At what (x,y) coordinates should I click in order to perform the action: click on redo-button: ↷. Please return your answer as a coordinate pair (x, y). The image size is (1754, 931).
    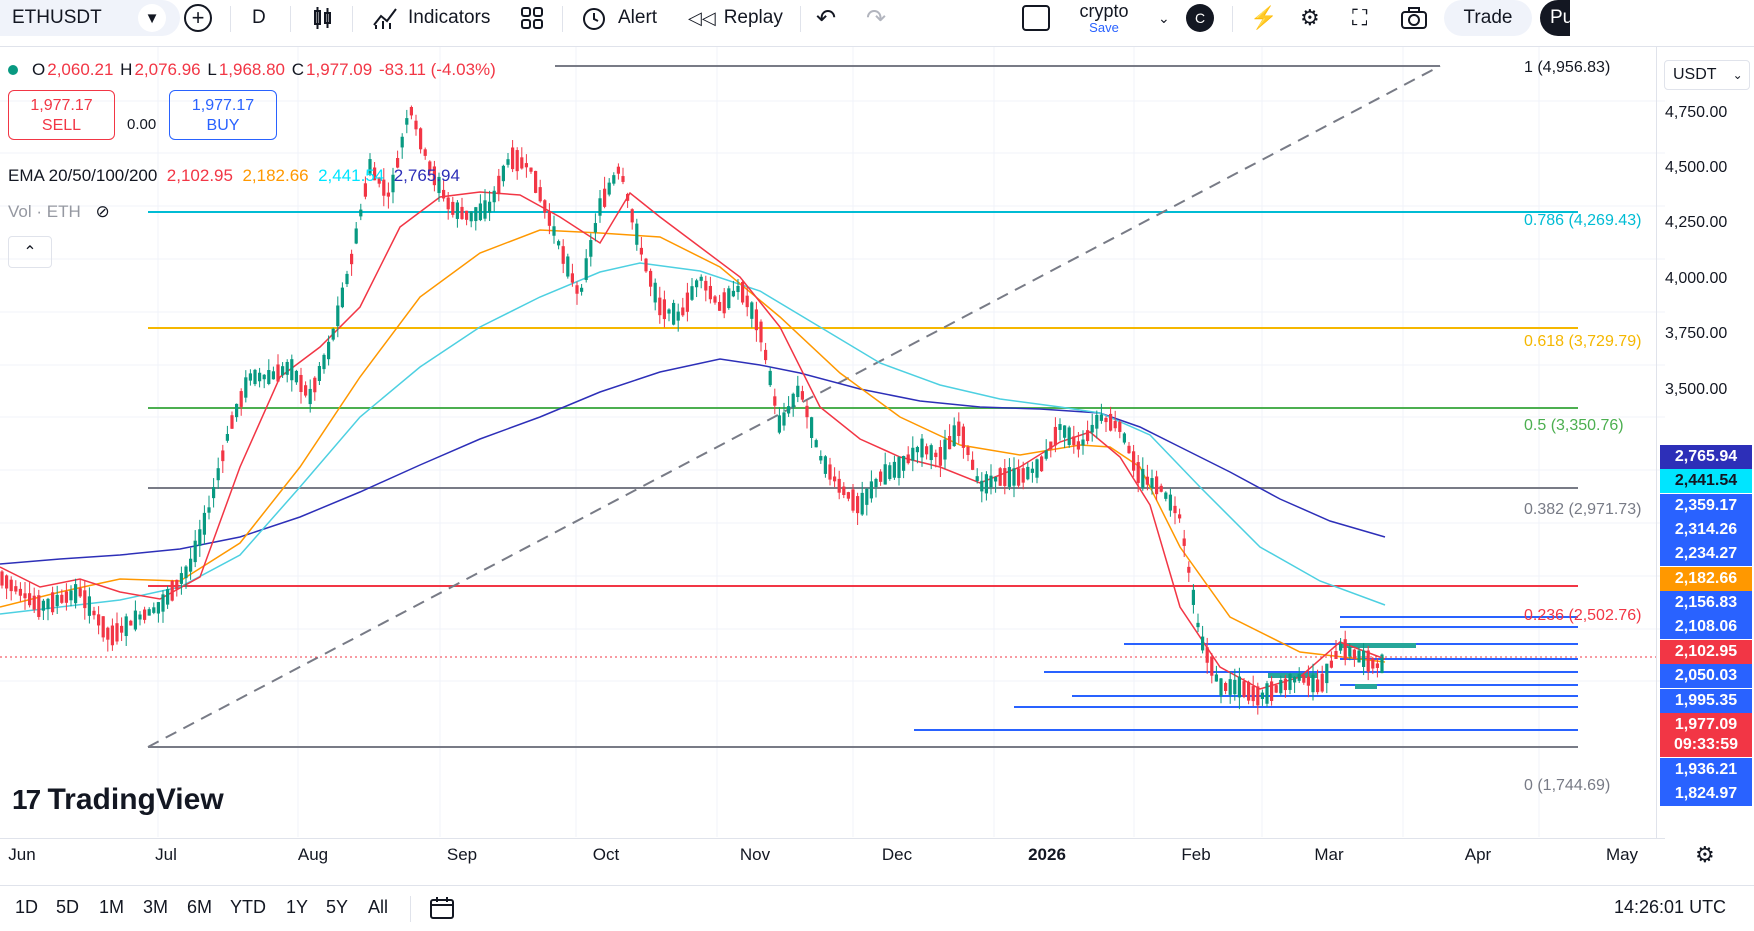
    Looking at the image, I should click on (876, 18).